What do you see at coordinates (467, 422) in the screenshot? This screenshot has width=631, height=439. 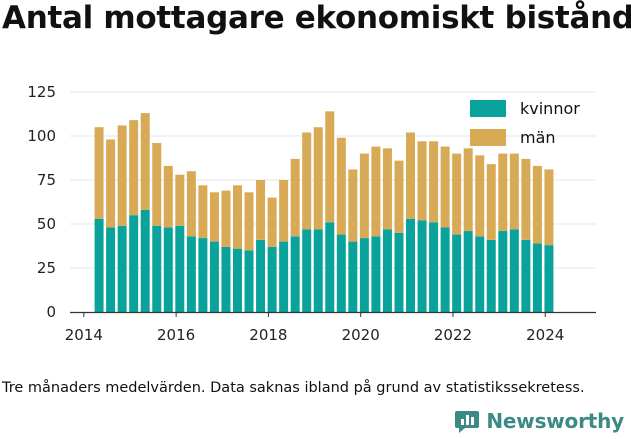 I see `newsworthy-logo-icon` at bounding box center [467, 422].